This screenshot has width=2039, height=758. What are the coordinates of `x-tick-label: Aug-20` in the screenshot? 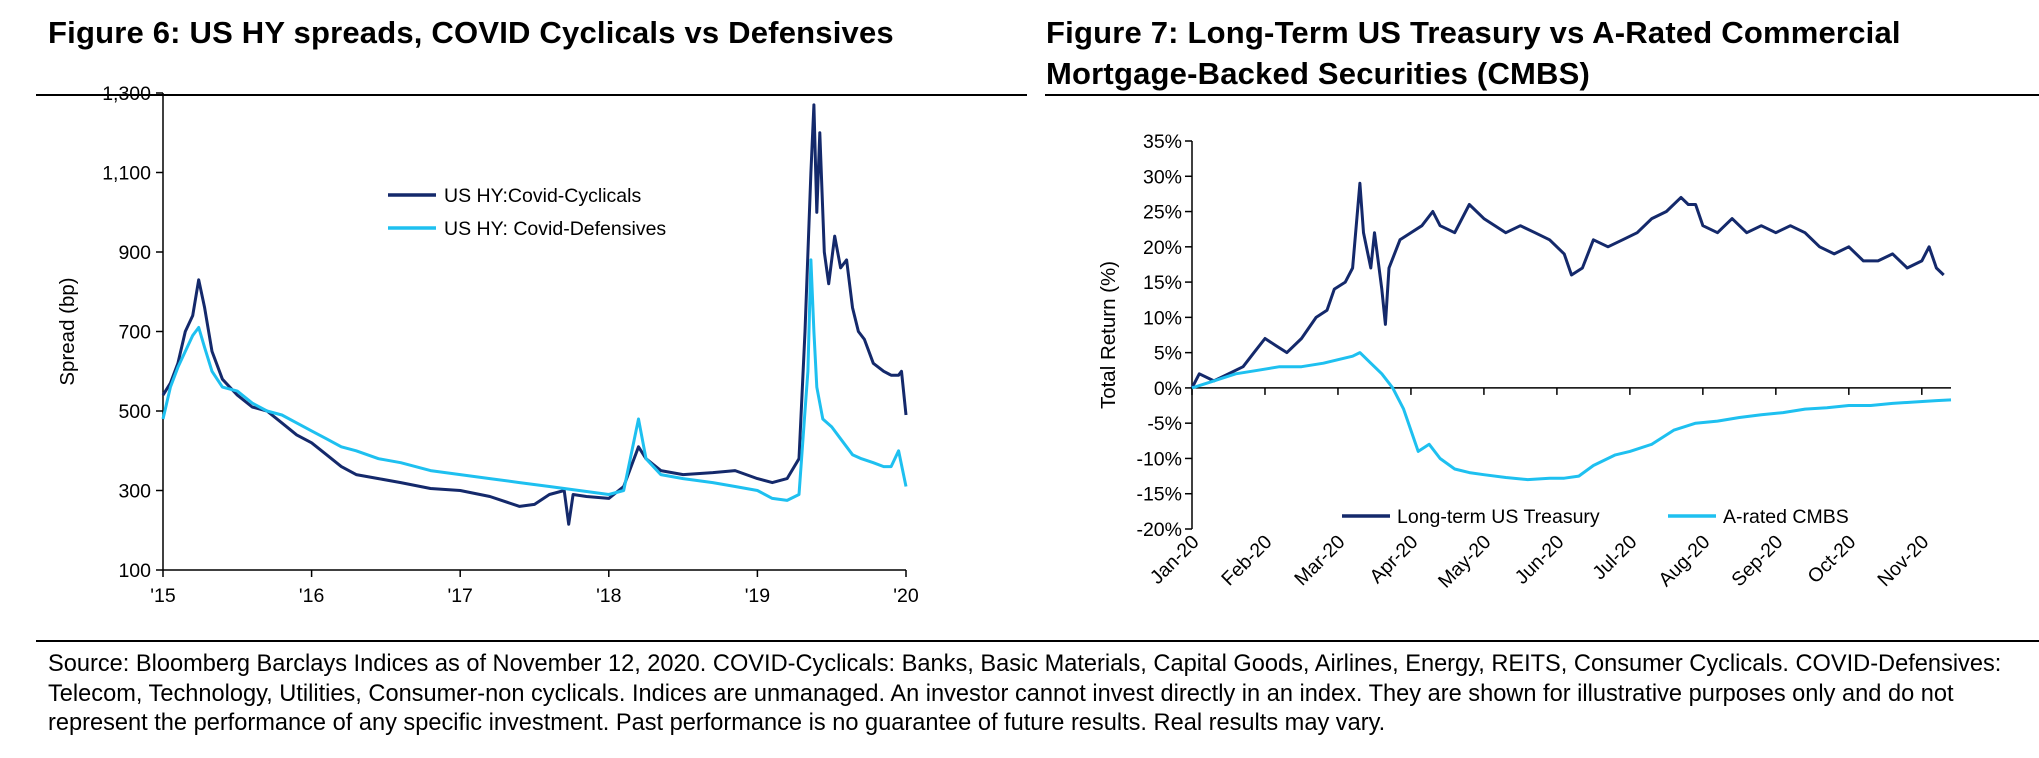 It's located at (1684, 561).